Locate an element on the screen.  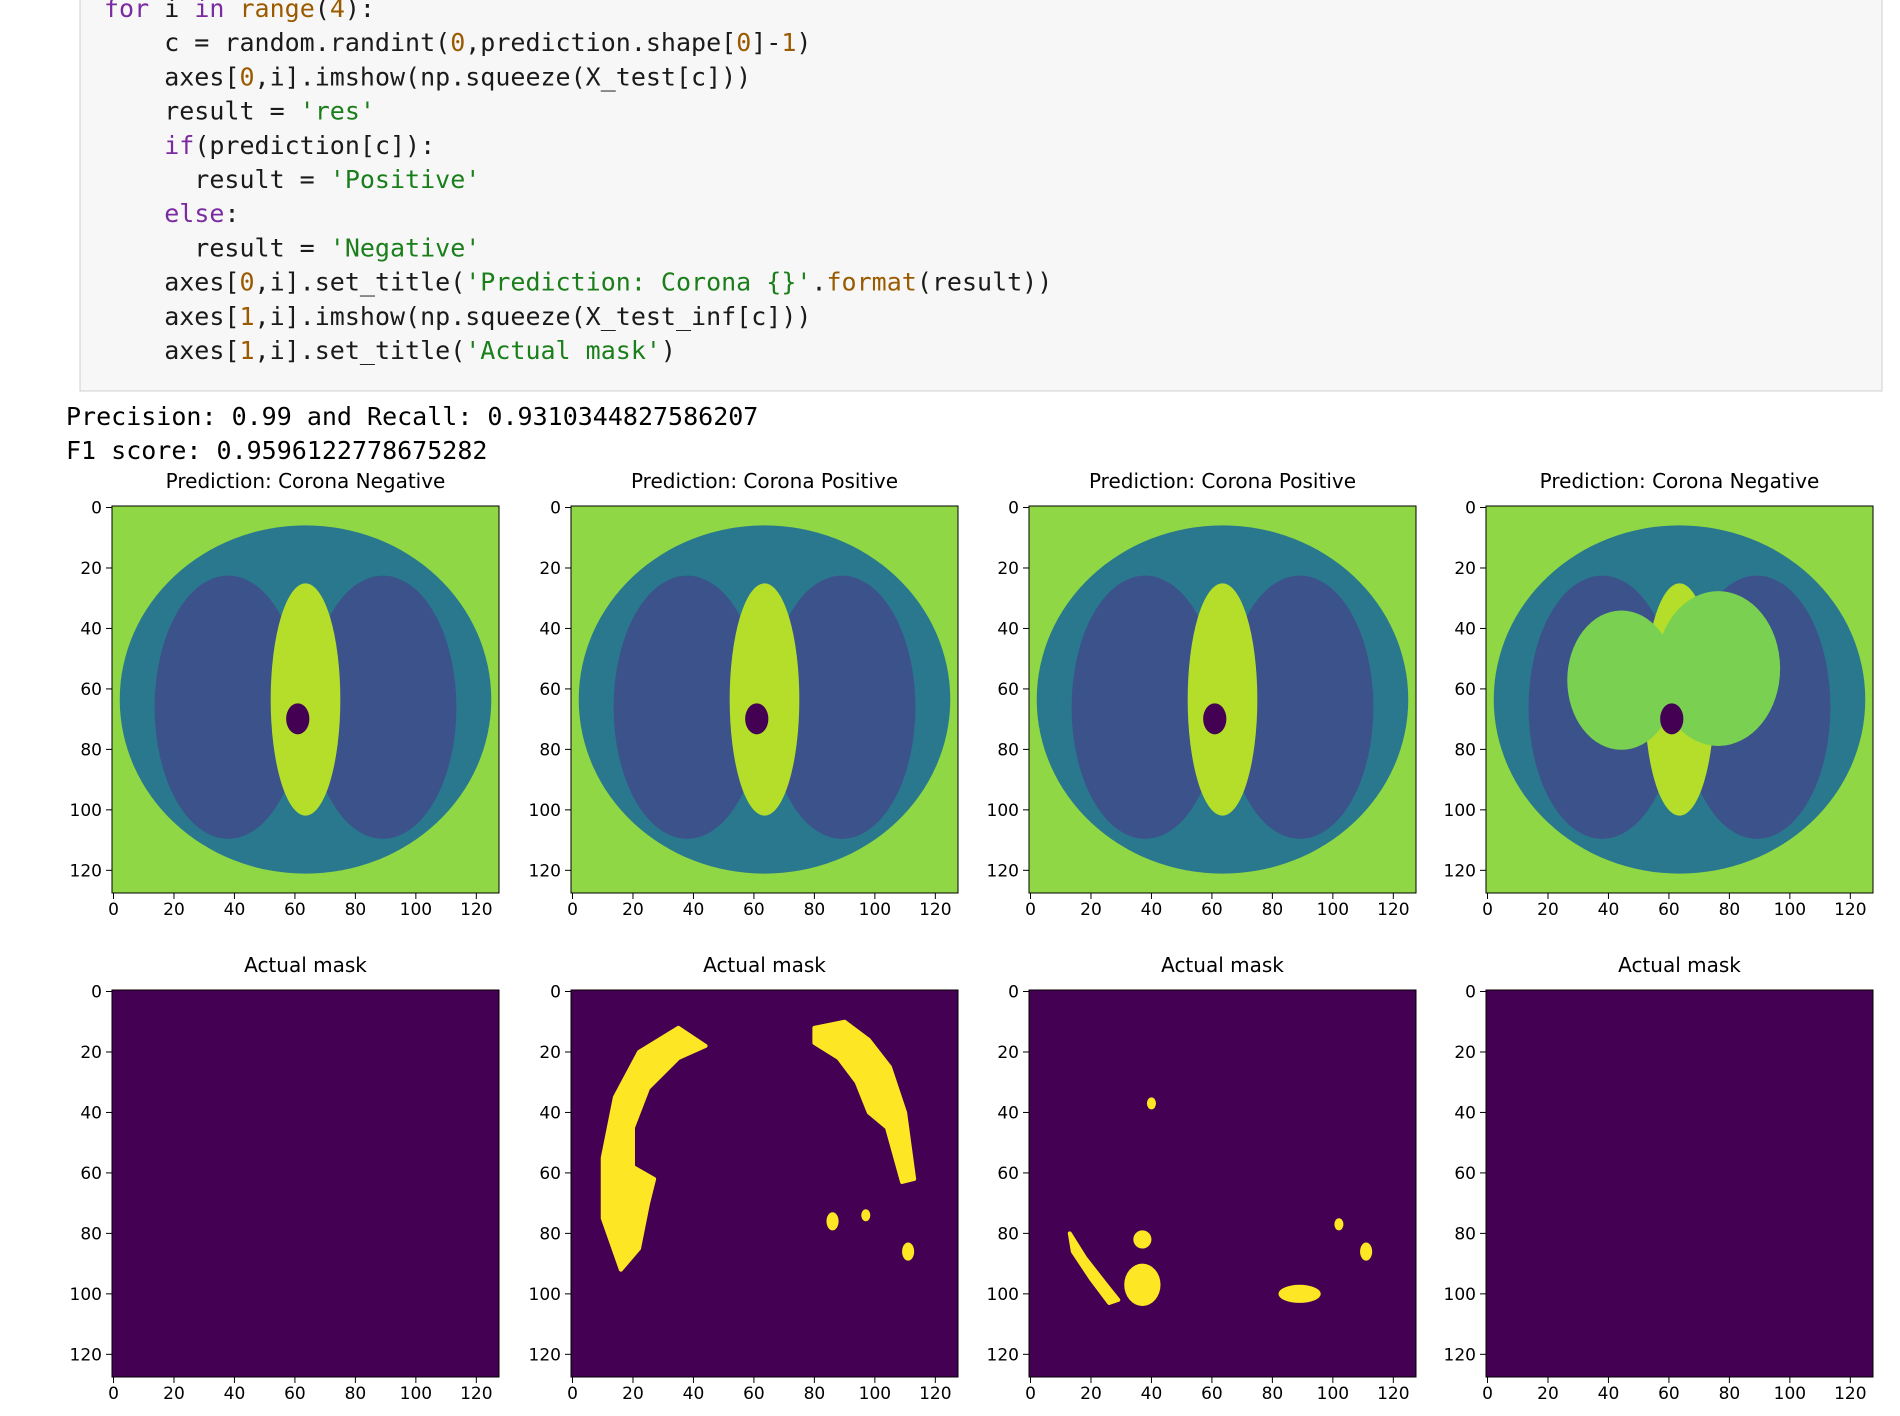
code-line: axes[1,i].set_title('Actual mask') is located at coordinates (390, 350).